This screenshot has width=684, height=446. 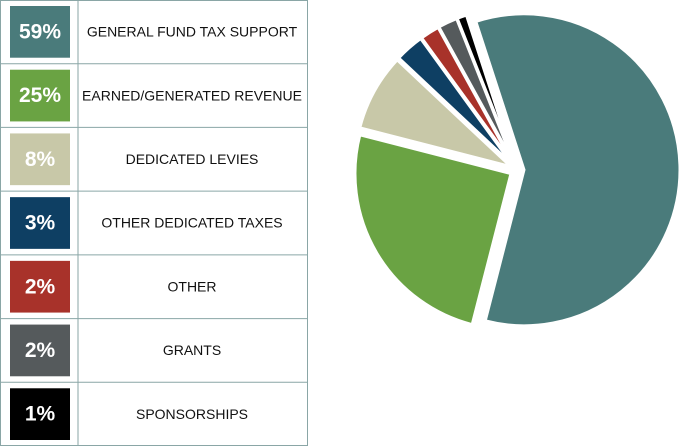 I want to click on legend-label: OTHER DEDICATED TAXES, so click(x=191, y=223).